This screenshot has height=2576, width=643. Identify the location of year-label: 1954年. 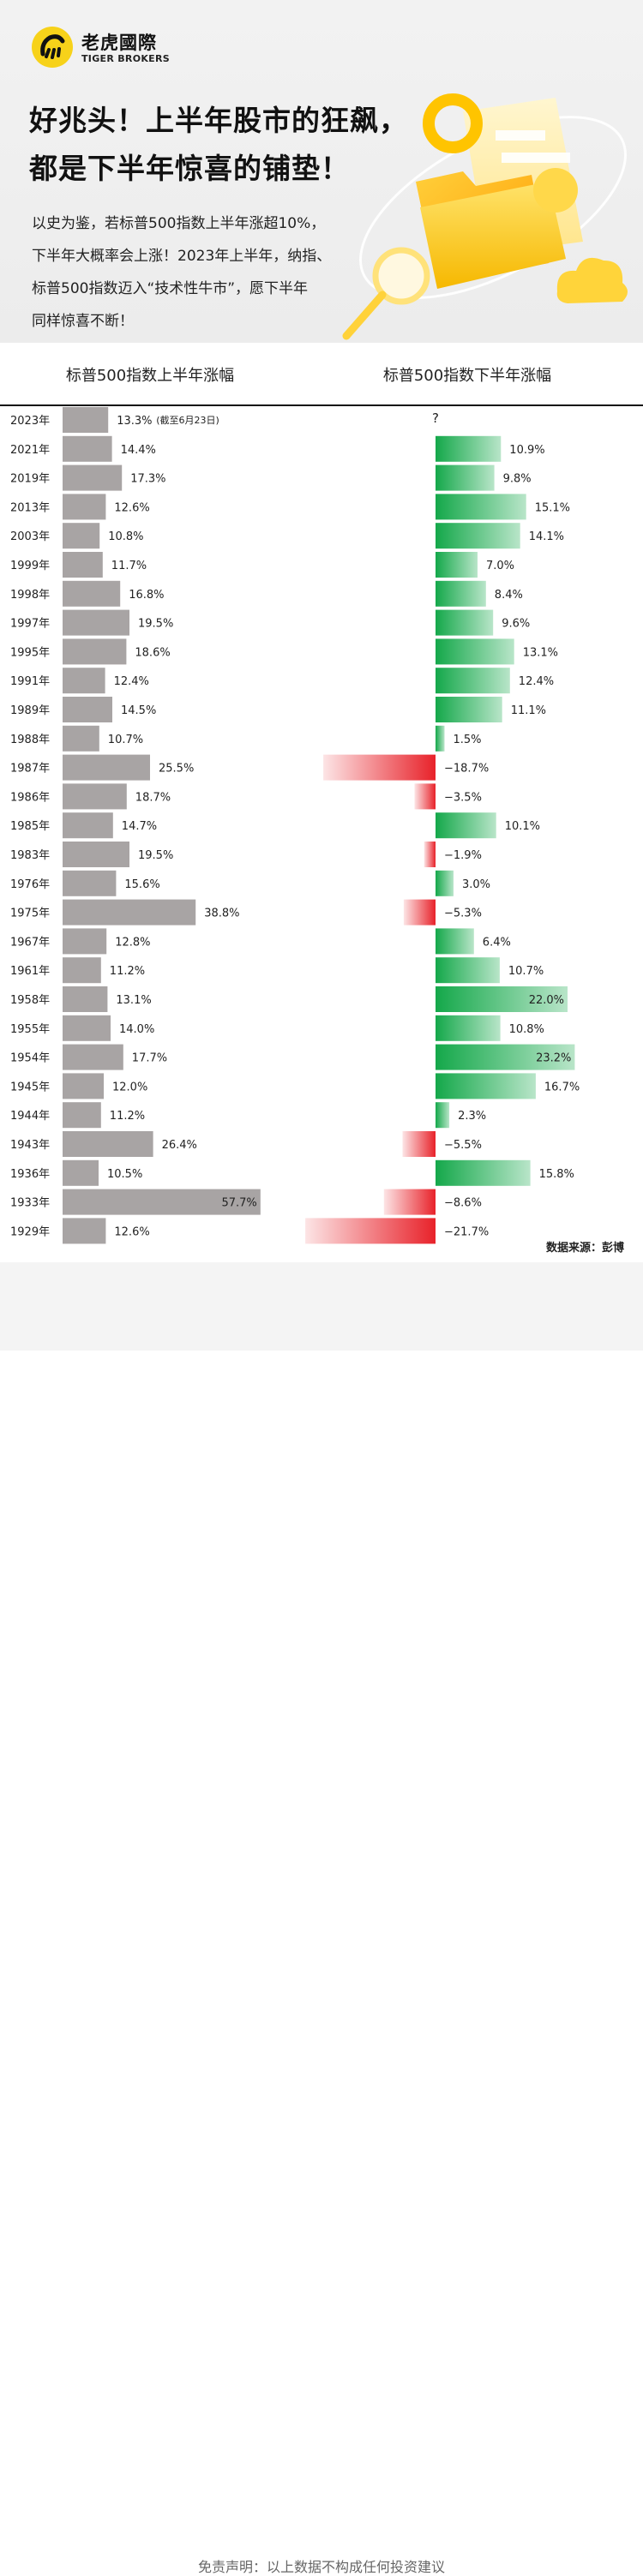
(30, 1058).